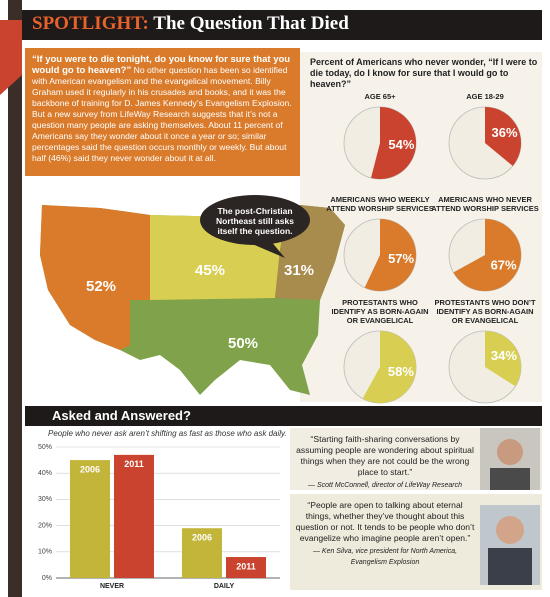 The width and height of the screenshot is (550, 597). Describe the element at coordinates (224, 586) in the screenshot. I see `x-tick-label: DAILY` at that location.